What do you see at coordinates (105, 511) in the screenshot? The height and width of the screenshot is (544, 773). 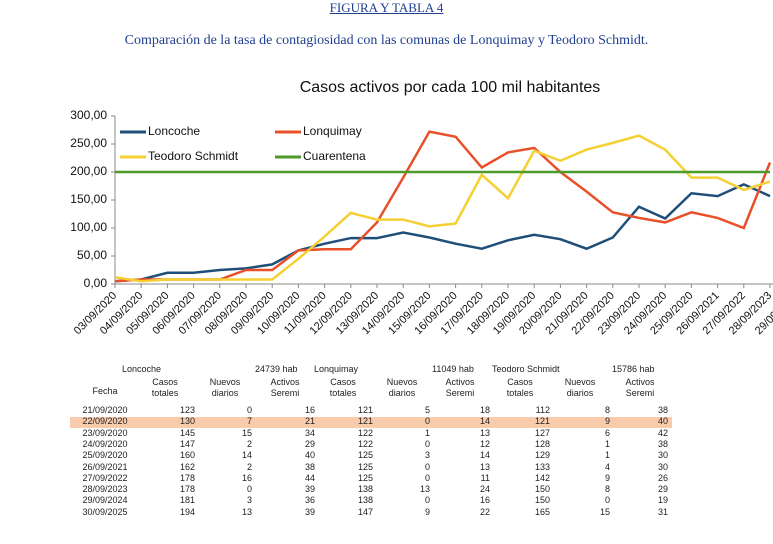 I see `date-cell: 30/09/2025` at bounding box center [105, 511].